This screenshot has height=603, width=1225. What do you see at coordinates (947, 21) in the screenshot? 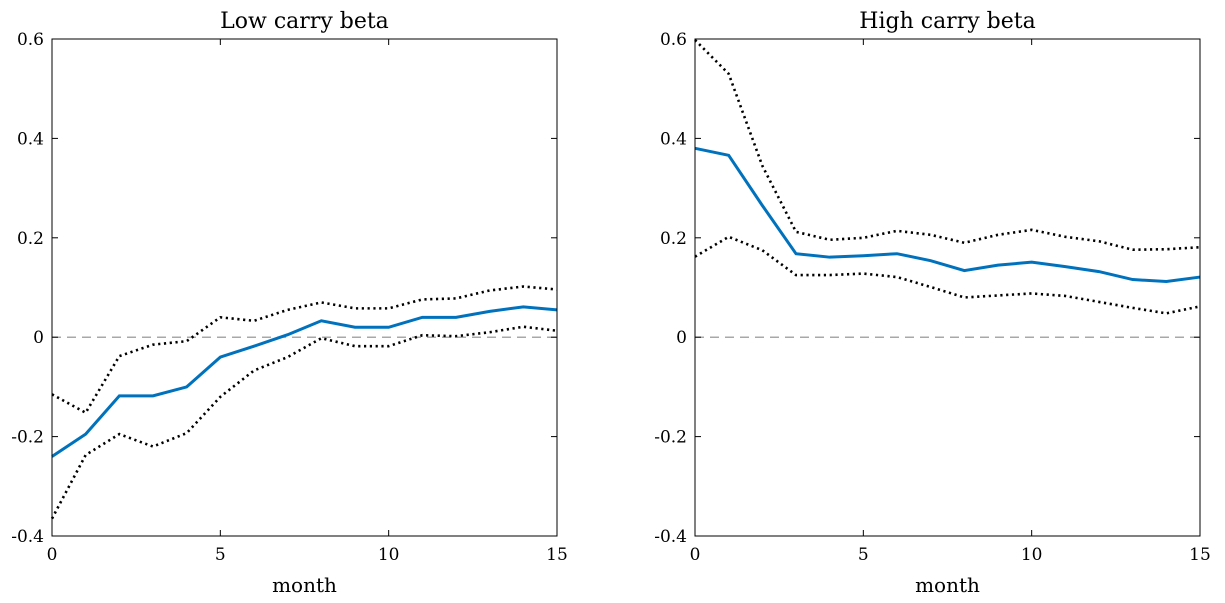
I see `chart-title: High carry beta` at bounding box center [947, 21].